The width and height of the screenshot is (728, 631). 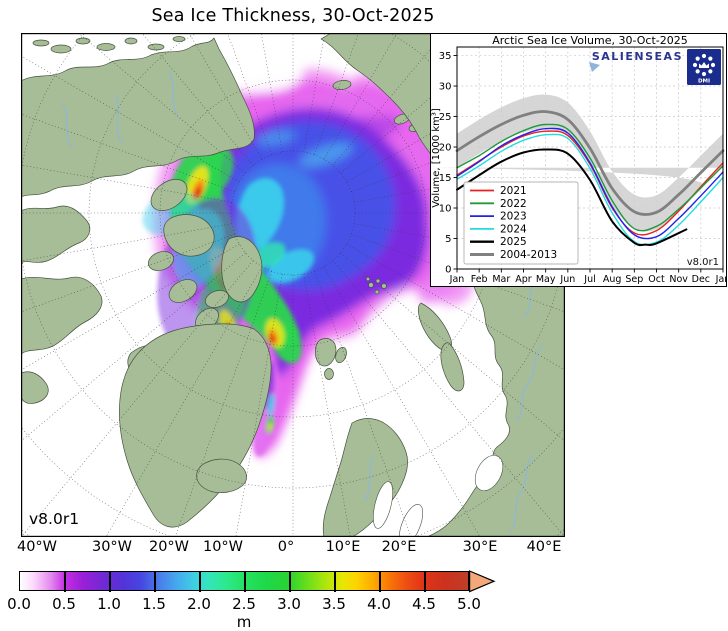 What do you see at coordinates (424, 604) in the screenshot?
I see `colorbar-tick-label: 4.5` at bounding box center [424, 604].